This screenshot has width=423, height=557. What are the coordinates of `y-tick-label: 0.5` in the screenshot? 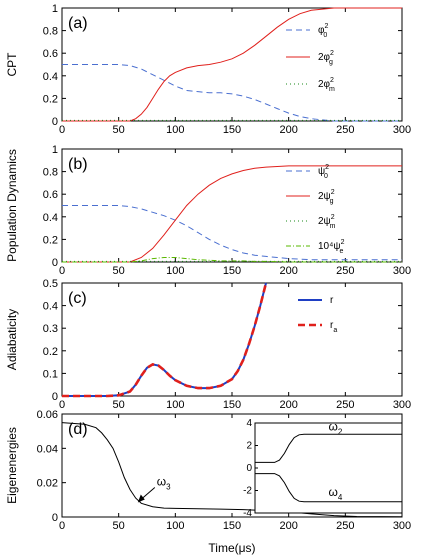 It's located at (50, 284).